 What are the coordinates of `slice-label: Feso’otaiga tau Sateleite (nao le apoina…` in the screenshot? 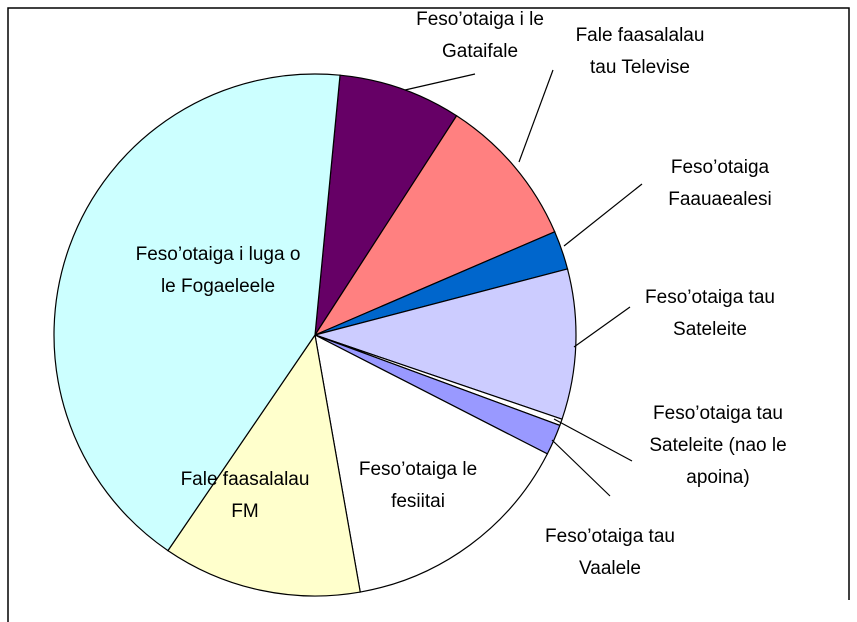 It's located at (718, 445).